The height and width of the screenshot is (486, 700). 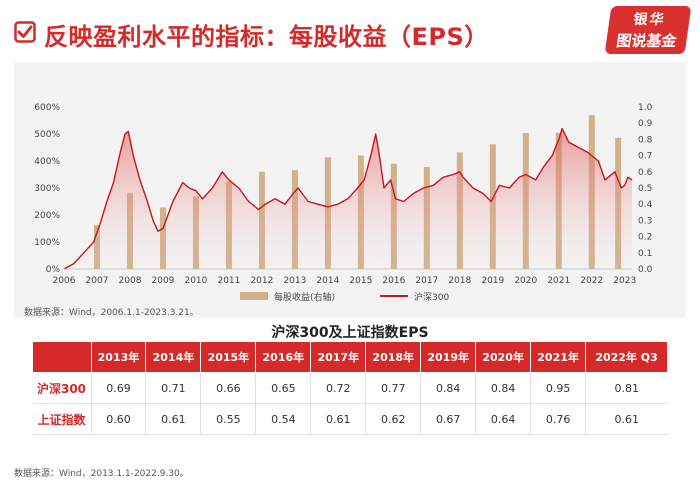 What do you see at coordinates (645, 221) in the screenshot?
I see `y-right-tick-label: 0.3` at bounding box center [645, 221].